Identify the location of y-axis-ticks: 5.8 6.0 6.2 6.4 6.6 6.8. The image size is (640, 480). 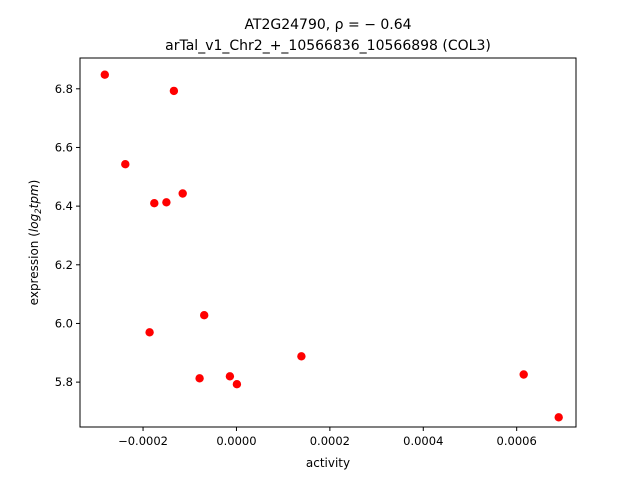
(67, 235).